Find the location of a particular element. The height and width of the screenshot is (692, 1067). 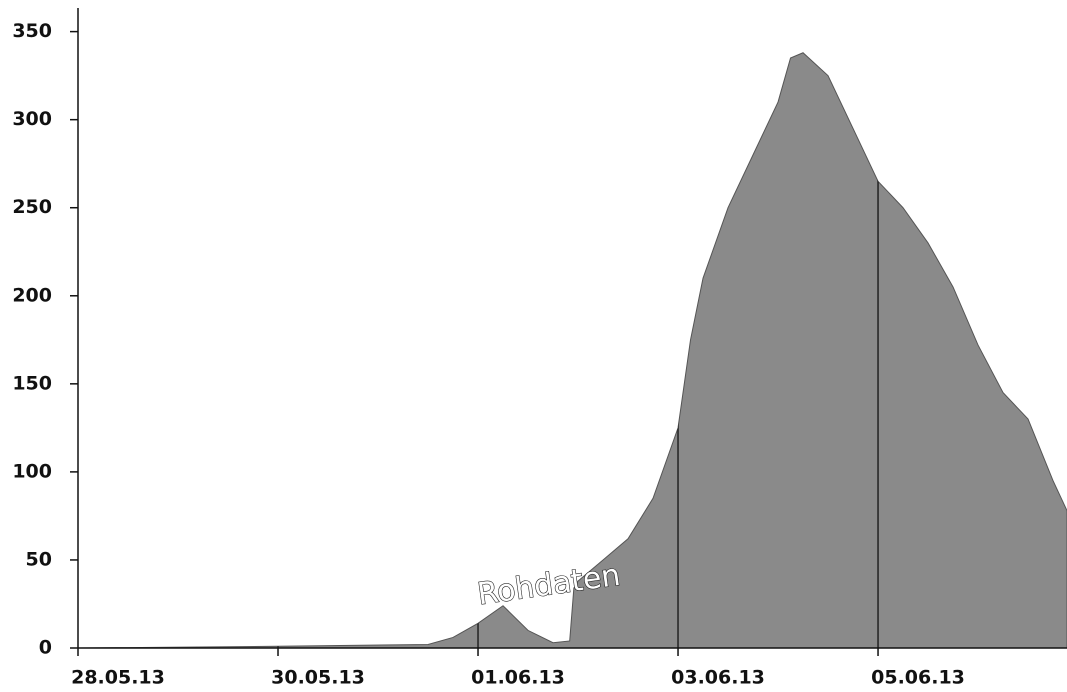

y-tick-label: 350 is located at coordinates (32, 31).